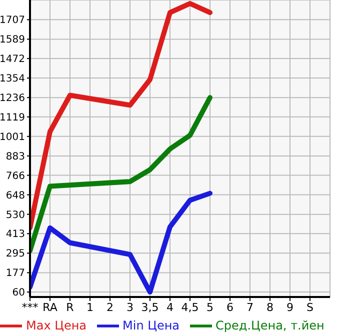 The height and width of the screenshot is (335, 345). I want to click on y-tick-label: 413, so click(15, 234).